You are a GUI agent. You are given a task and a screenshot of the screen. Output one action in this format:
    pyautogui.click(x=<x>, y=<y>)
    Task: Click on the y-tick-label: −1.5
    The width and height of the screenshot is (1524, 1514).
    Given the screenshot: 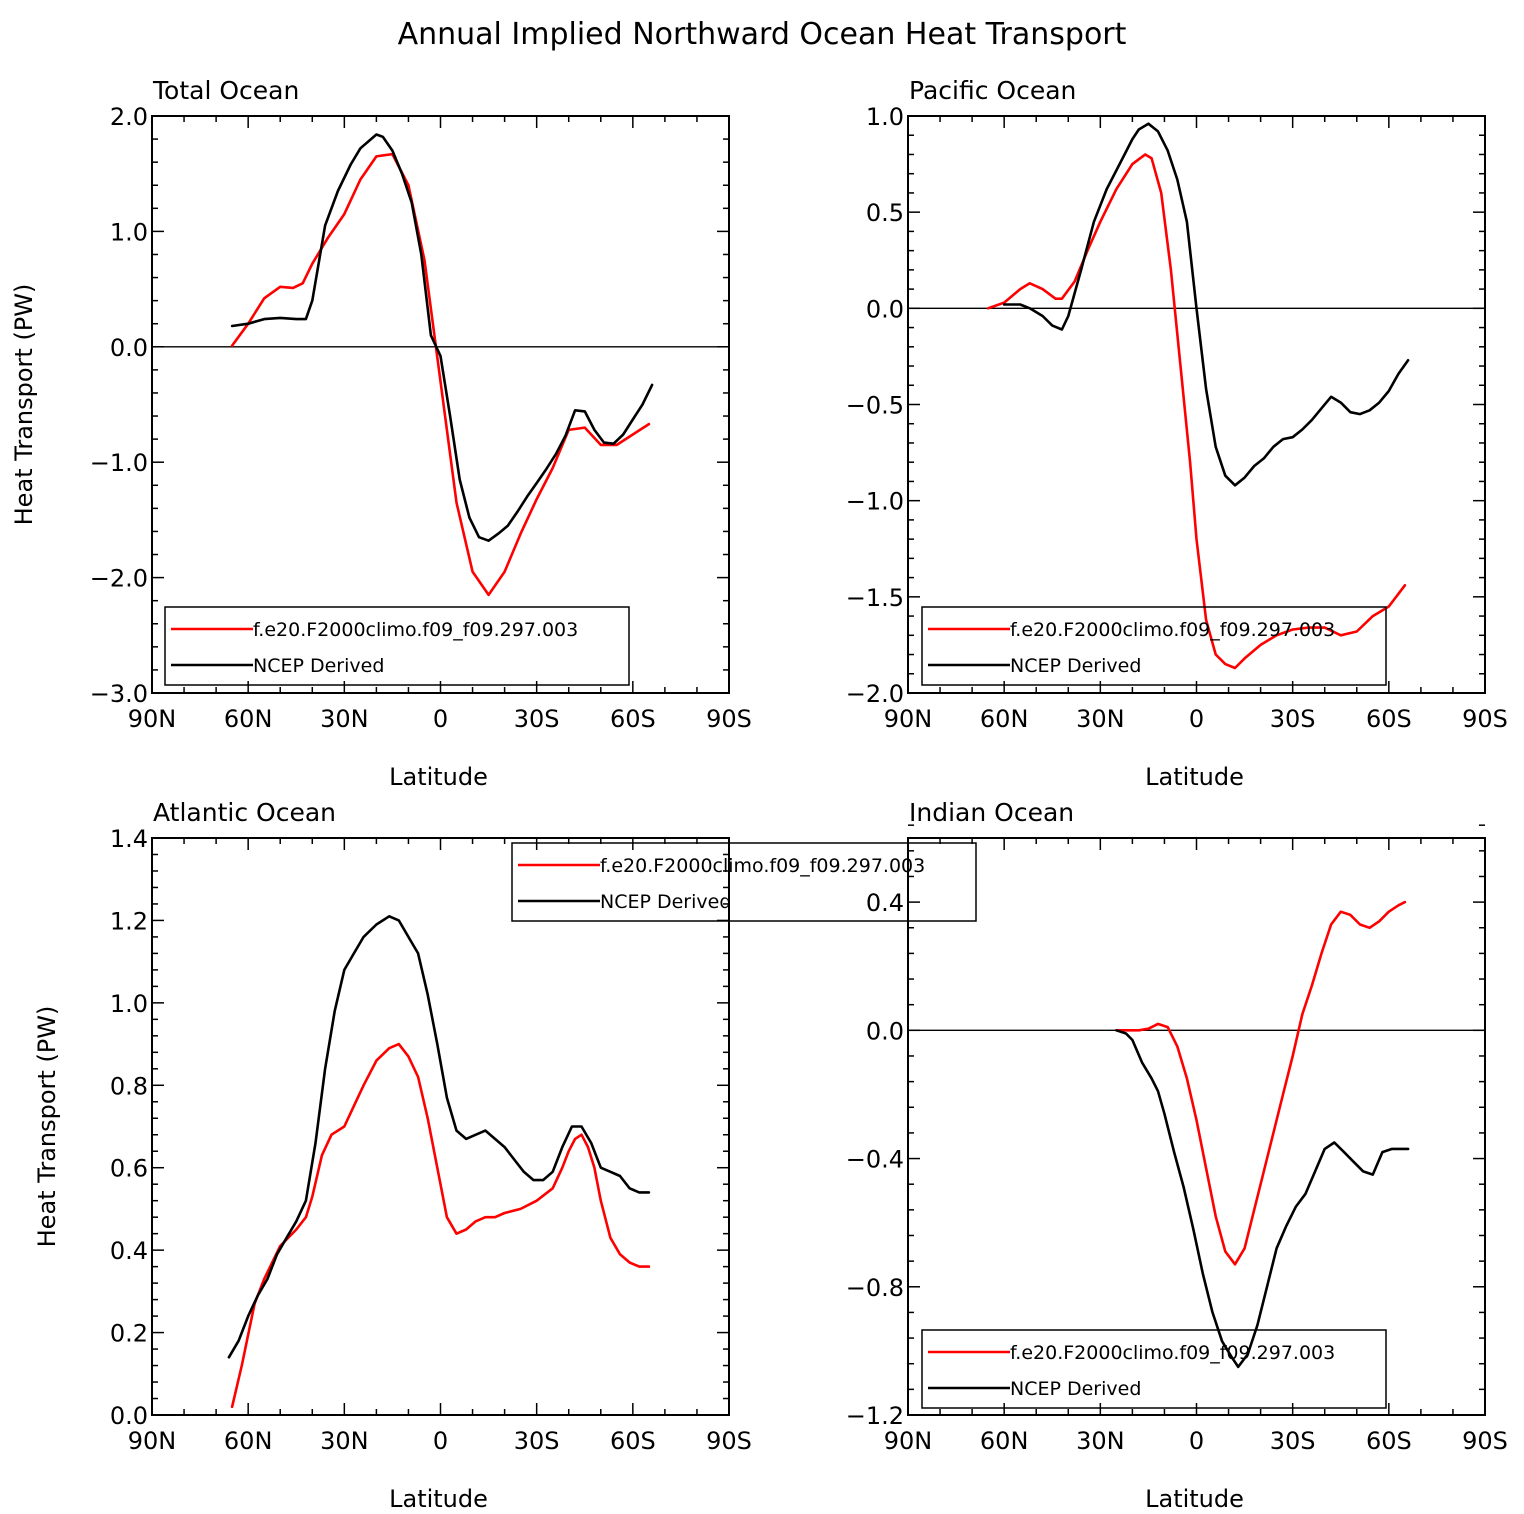 What is the action you would take?
    pyautogui.click(x=875, y=598)
    